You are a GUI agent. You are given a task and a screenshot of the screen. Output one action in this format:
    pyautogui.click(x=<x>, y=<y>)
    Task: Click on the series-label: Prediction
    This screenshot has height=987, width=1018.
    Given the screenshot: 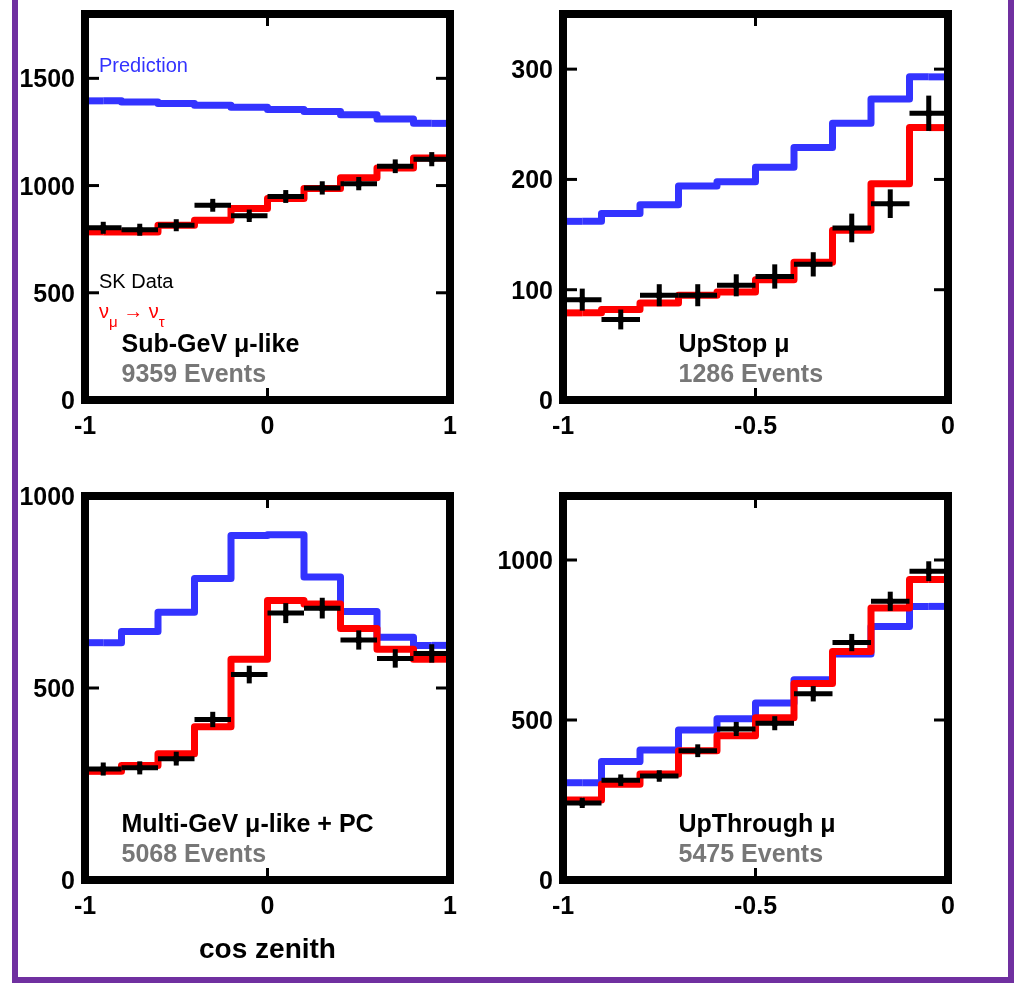 What is the action you would take?
    pyautogui.click(x=143, y=64)
    